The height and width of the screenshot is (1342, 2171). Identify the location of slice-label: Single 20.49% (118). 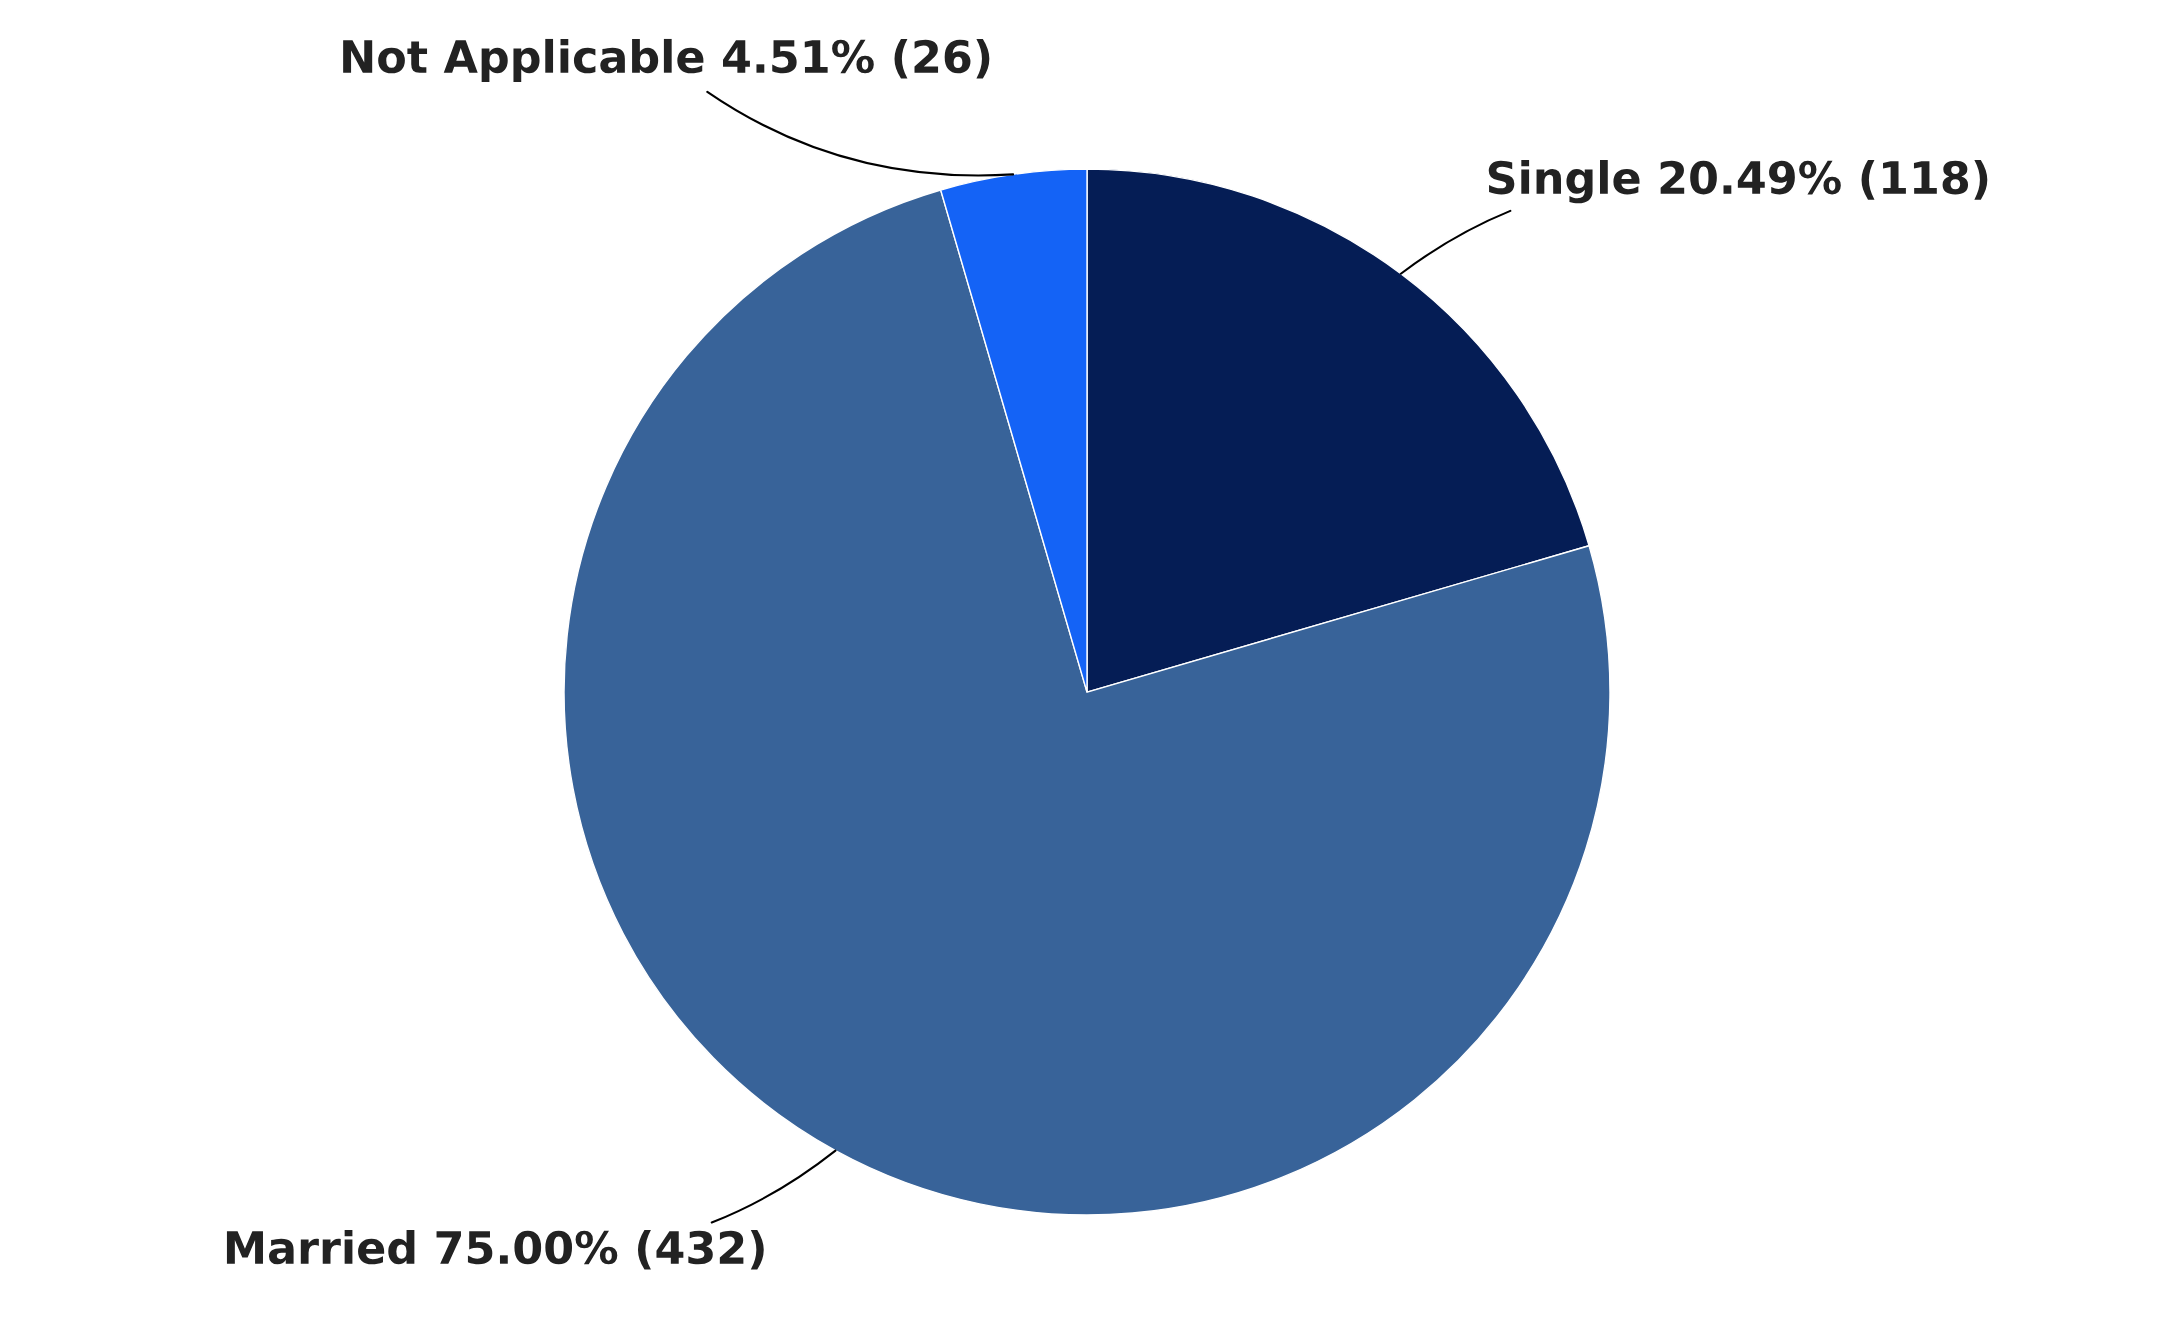
(1738, 182).